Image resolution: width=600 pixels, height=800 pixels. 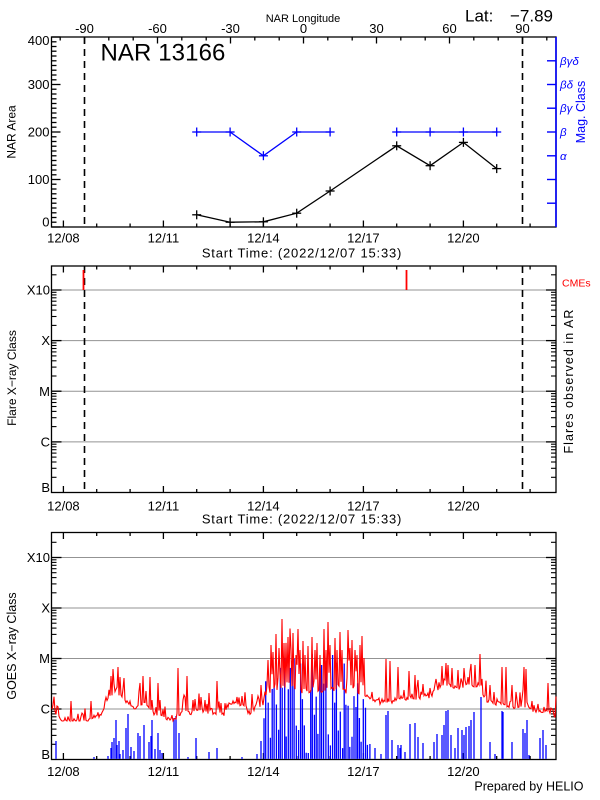 What do you see at coordinates (576, 284) in the screenshot?
I see `svg-text: CMEs` at bounding box center [576, 284].